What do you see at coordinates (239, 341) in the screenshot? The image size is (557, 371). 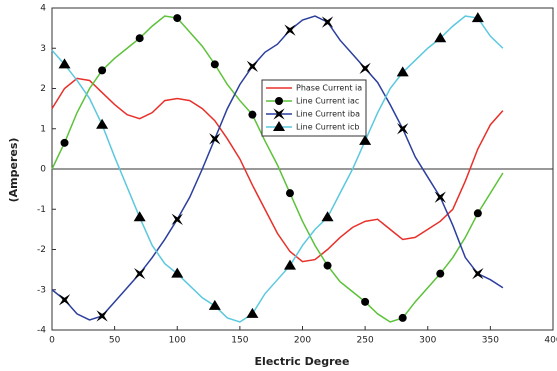 I see `x-tick-label: 150` at bounding box center [239, 341].